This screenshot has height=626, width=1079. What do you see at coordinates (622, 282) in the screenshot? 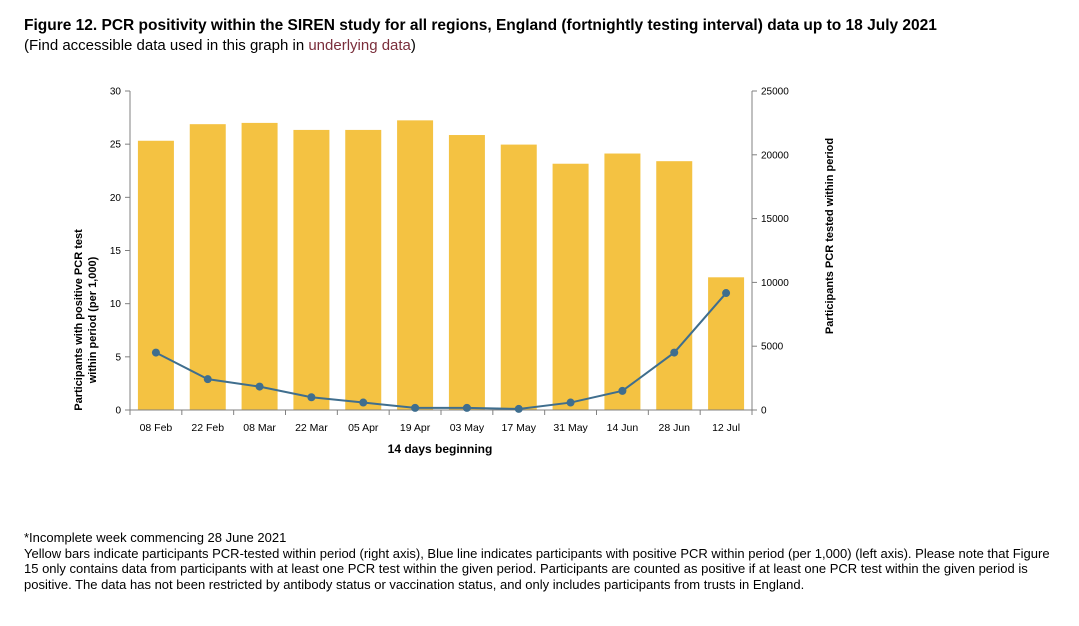
I see `bar-14-jun` at bounding box center [622, 282].